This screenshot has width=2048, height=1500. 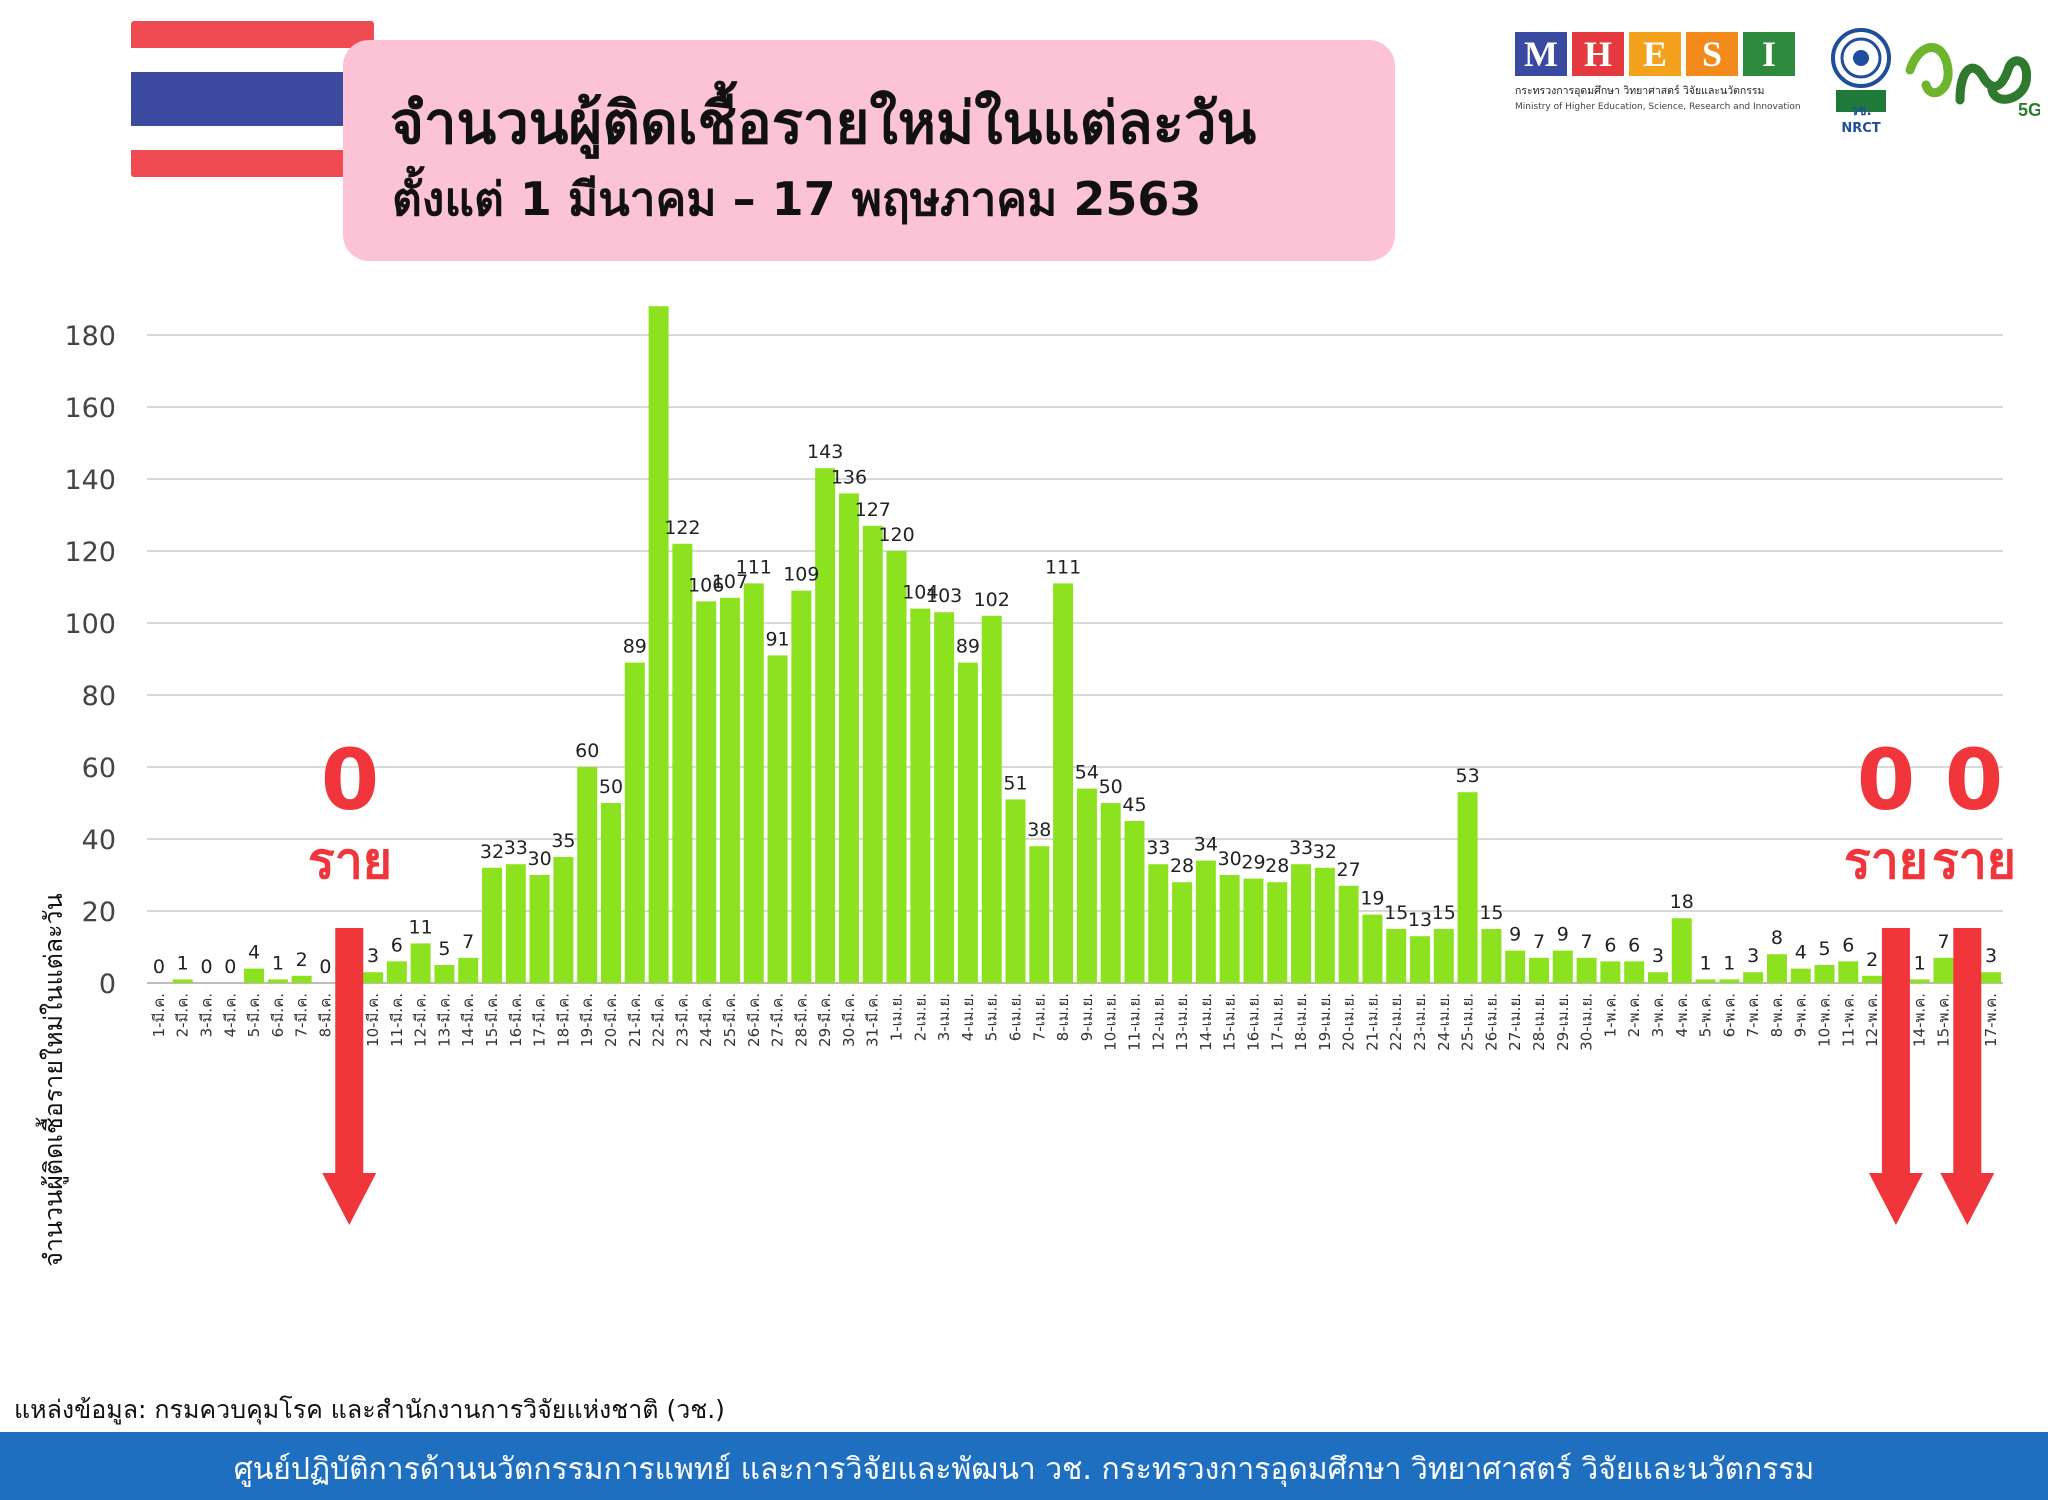 What do you see at coordinates (159, 1015) in the screenshot?
I see `x-tick-label: 1-มี.ค.` at bounding box center [159, 1015].